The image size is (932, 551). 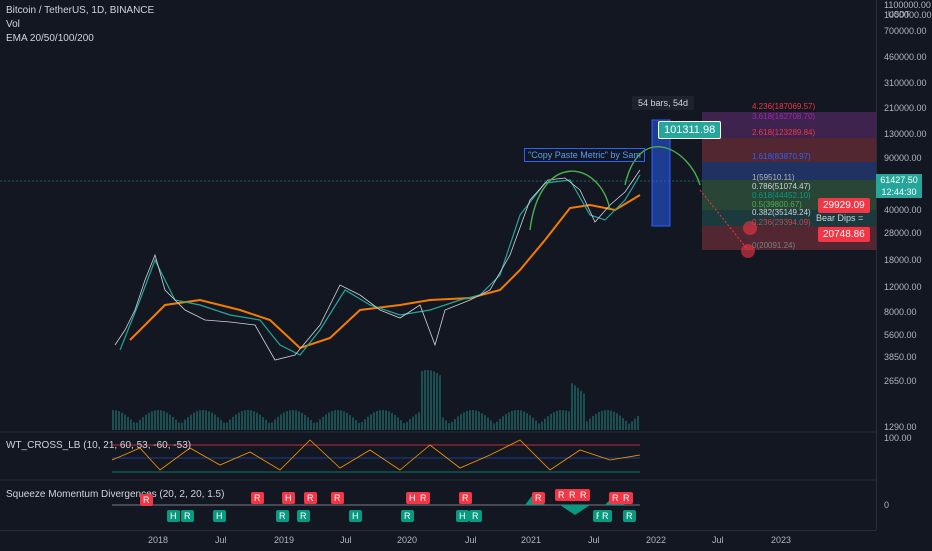 What do you see at coordinates (99, 445) in the screenshot?
I see `wt-cross-title: WT_CROSS_LB (10, 21, 60, 53, -60, -53)` at bounding box center [99, 445].